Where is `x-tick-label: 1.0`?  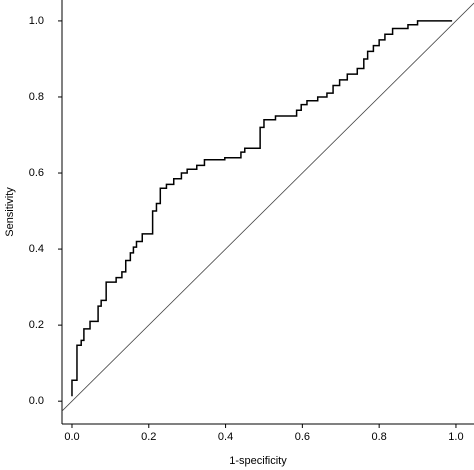 x-tick-label: 1.0 is located at coordinates (455, 437).